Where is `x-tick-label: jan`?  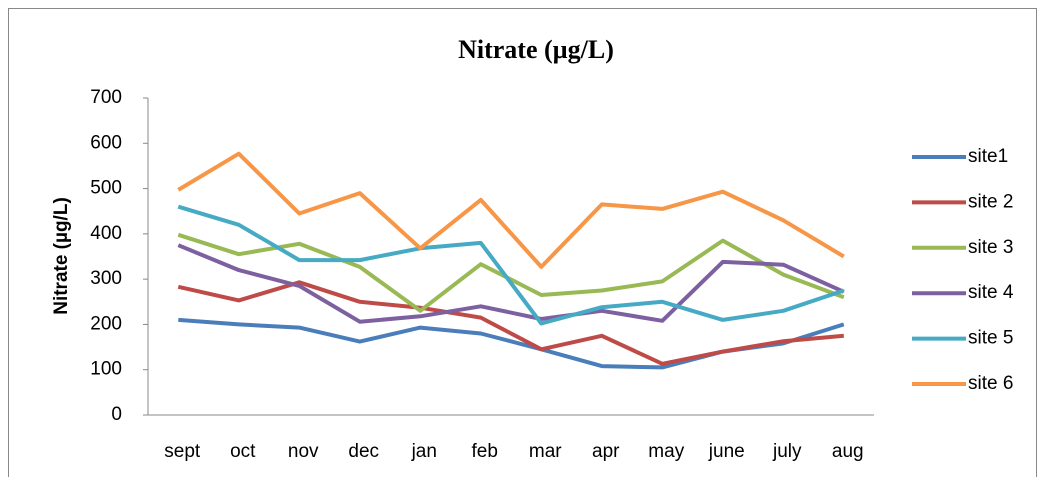
x-tick-label: jan is located at coordinates (424, 451).